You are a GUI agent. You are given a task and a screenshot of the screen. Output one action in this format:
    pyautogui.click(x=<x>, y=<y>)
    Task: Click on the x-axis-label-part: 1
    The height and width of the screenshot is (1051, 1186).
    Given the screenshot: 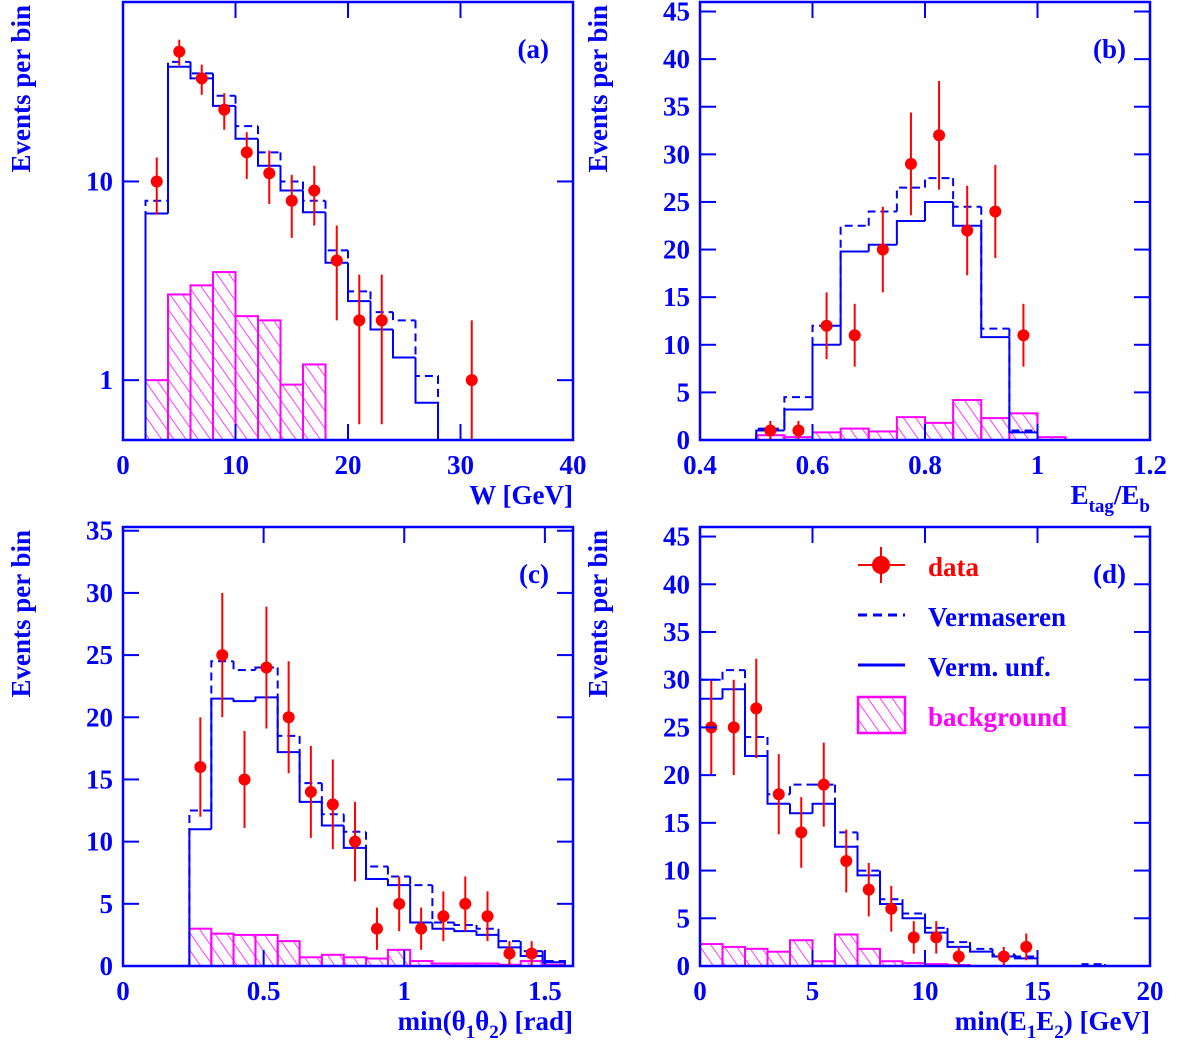 What is the action you would take?
    pyautogui.click(x=471, y=1032)
    